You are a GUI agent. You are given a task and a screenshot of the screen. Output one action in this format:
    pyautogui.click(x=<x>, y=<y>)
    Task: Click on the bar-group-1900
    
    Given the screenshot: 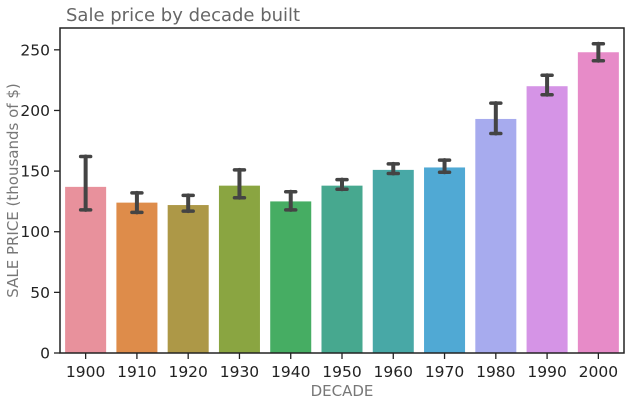 What is the action you would take?
    pyautogui.click(x=86, y=253)
    